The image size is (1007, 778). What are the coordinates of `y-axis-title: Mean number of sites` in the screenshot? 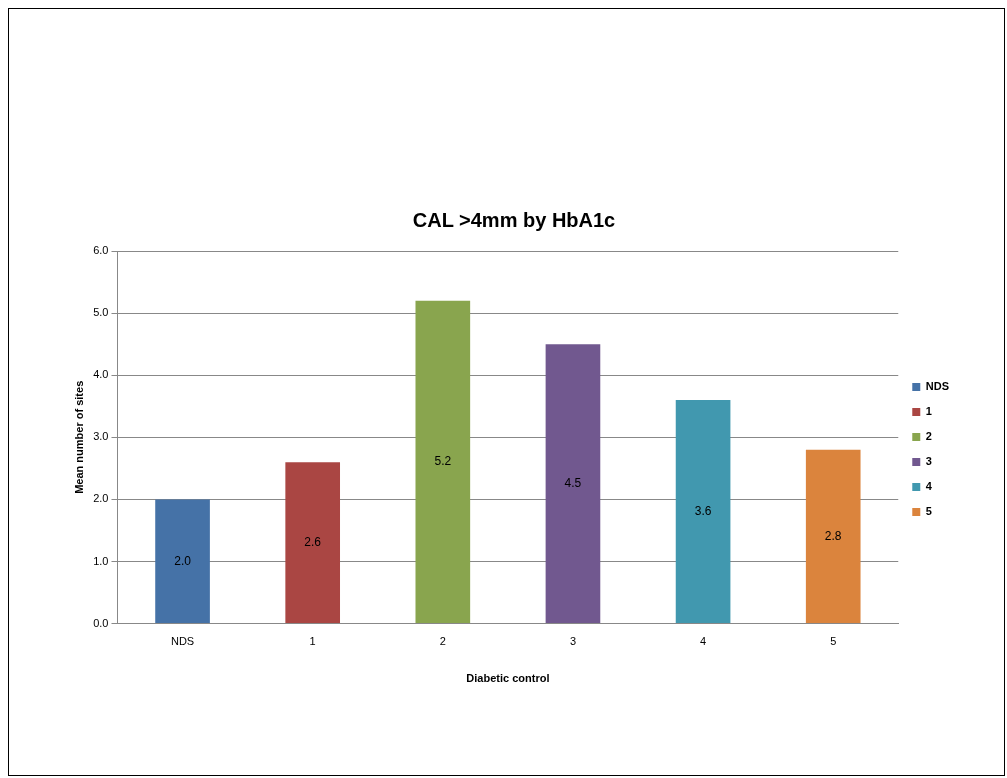 It's located at (78, 437).